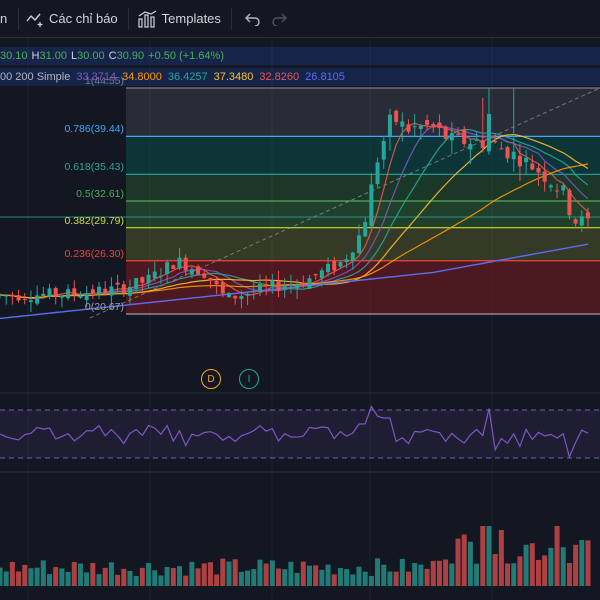 Image resolution: width=600 pixels, height=600 pixels. Describe the element at coordinates (142, 77) in the screenshot. I see `ma-value: 34.8000` at that location.